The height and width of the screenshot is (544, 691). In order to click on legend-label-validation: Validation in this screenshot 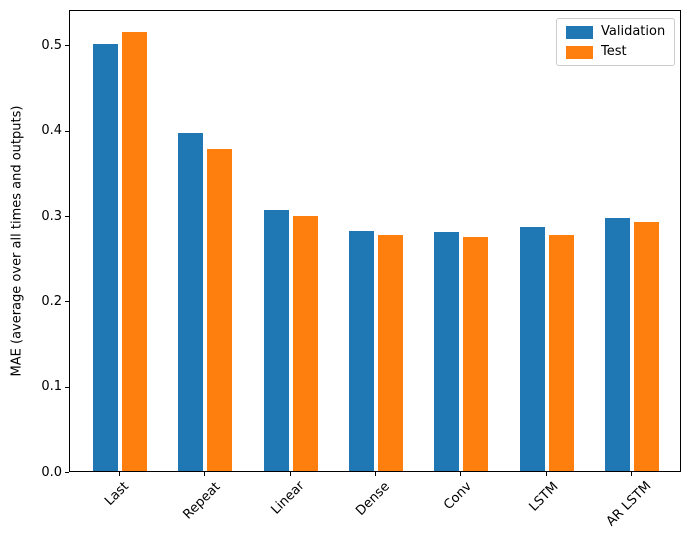, I will do `click(633, 31)`.